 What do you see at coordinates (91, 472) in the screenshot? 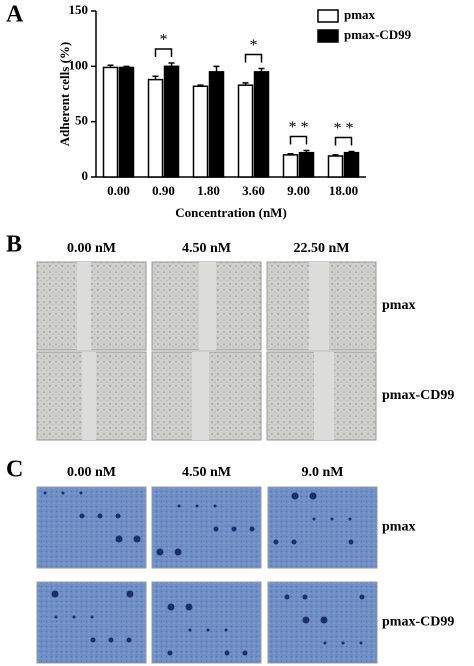
I see `column-label: 0.00 nM` at bounding box center [91, 472].